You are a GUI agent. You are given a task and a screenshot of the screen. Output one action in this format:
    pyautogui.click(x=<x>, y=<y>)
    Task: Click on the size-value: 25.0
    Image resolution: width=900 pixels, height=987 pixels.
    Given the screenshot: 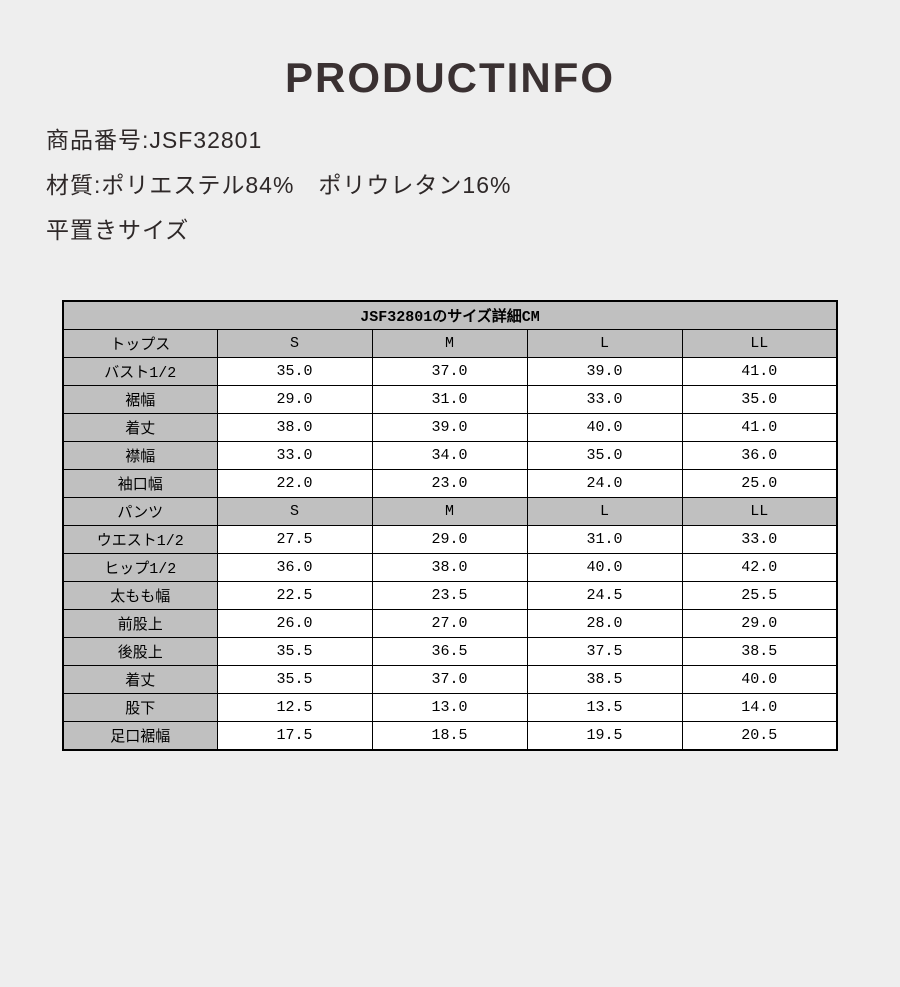 What is the action you would take?
    pyautogui.click(x=759, y=483)
    